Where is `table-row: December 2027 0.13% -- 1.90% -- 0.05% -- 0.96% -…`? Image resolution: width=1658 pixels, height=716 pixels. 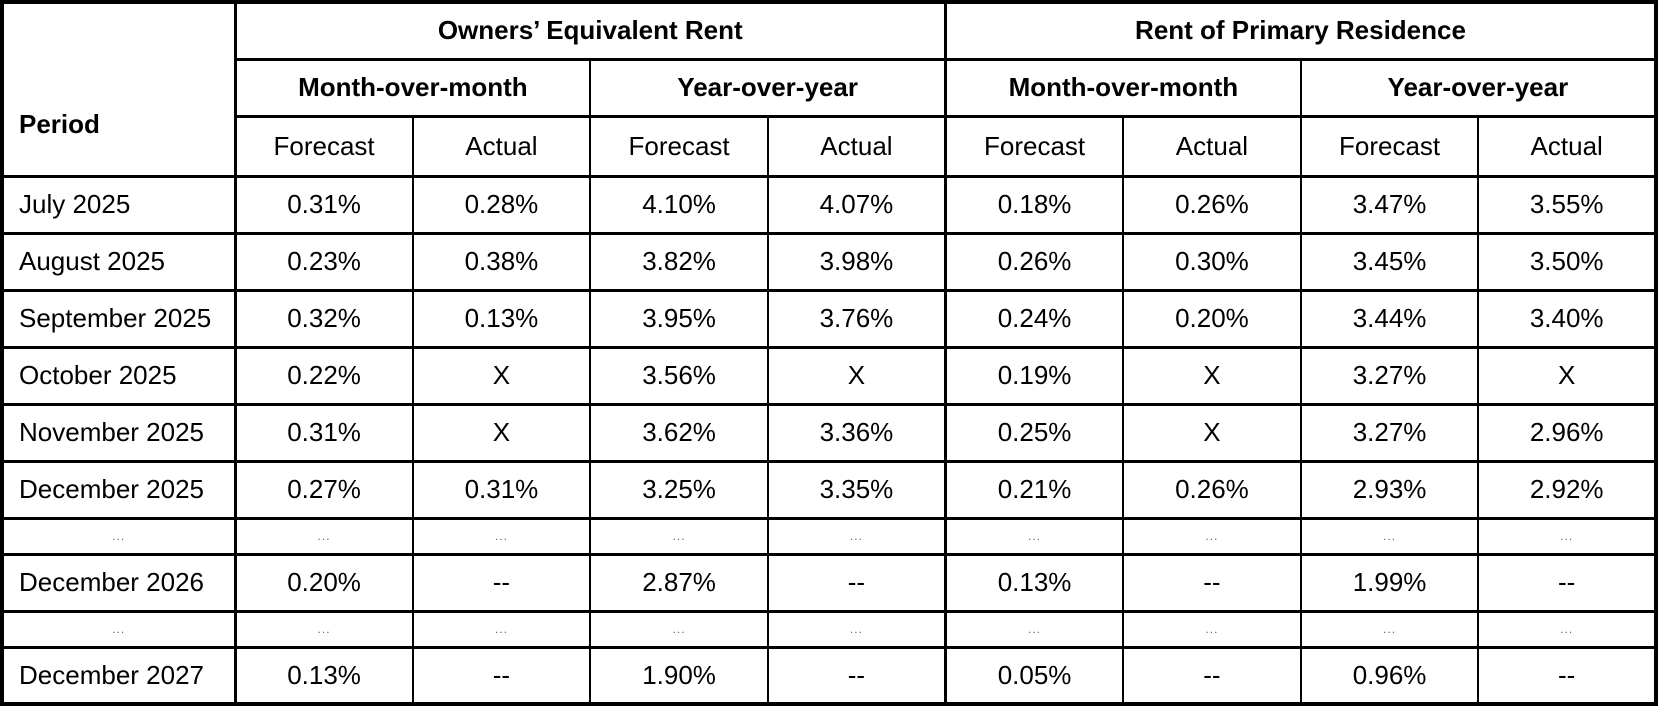 table-row: December 2027 0.13% -- 1.90% -- 0.05% -- 0.96% -… is located at coordinates (829, 675).